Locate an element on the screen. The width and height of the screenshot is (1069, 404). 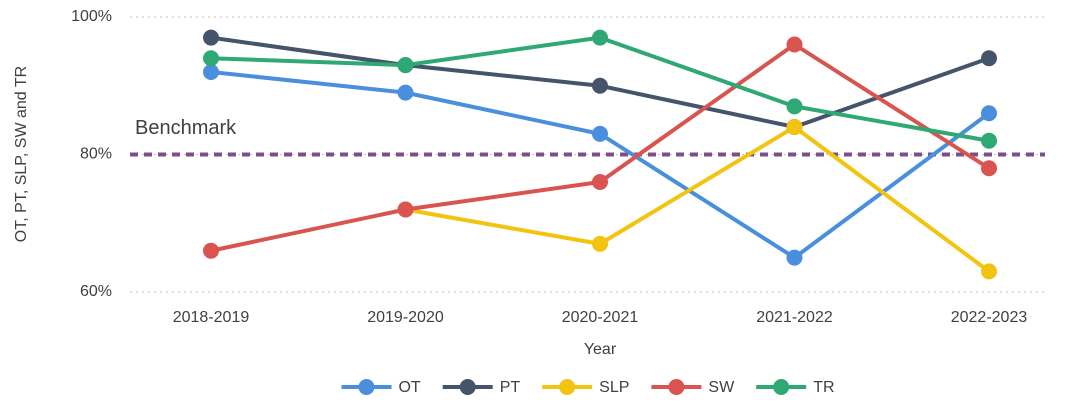
legend: OT PT SLP SW TR is located at coordinates (588, 387).